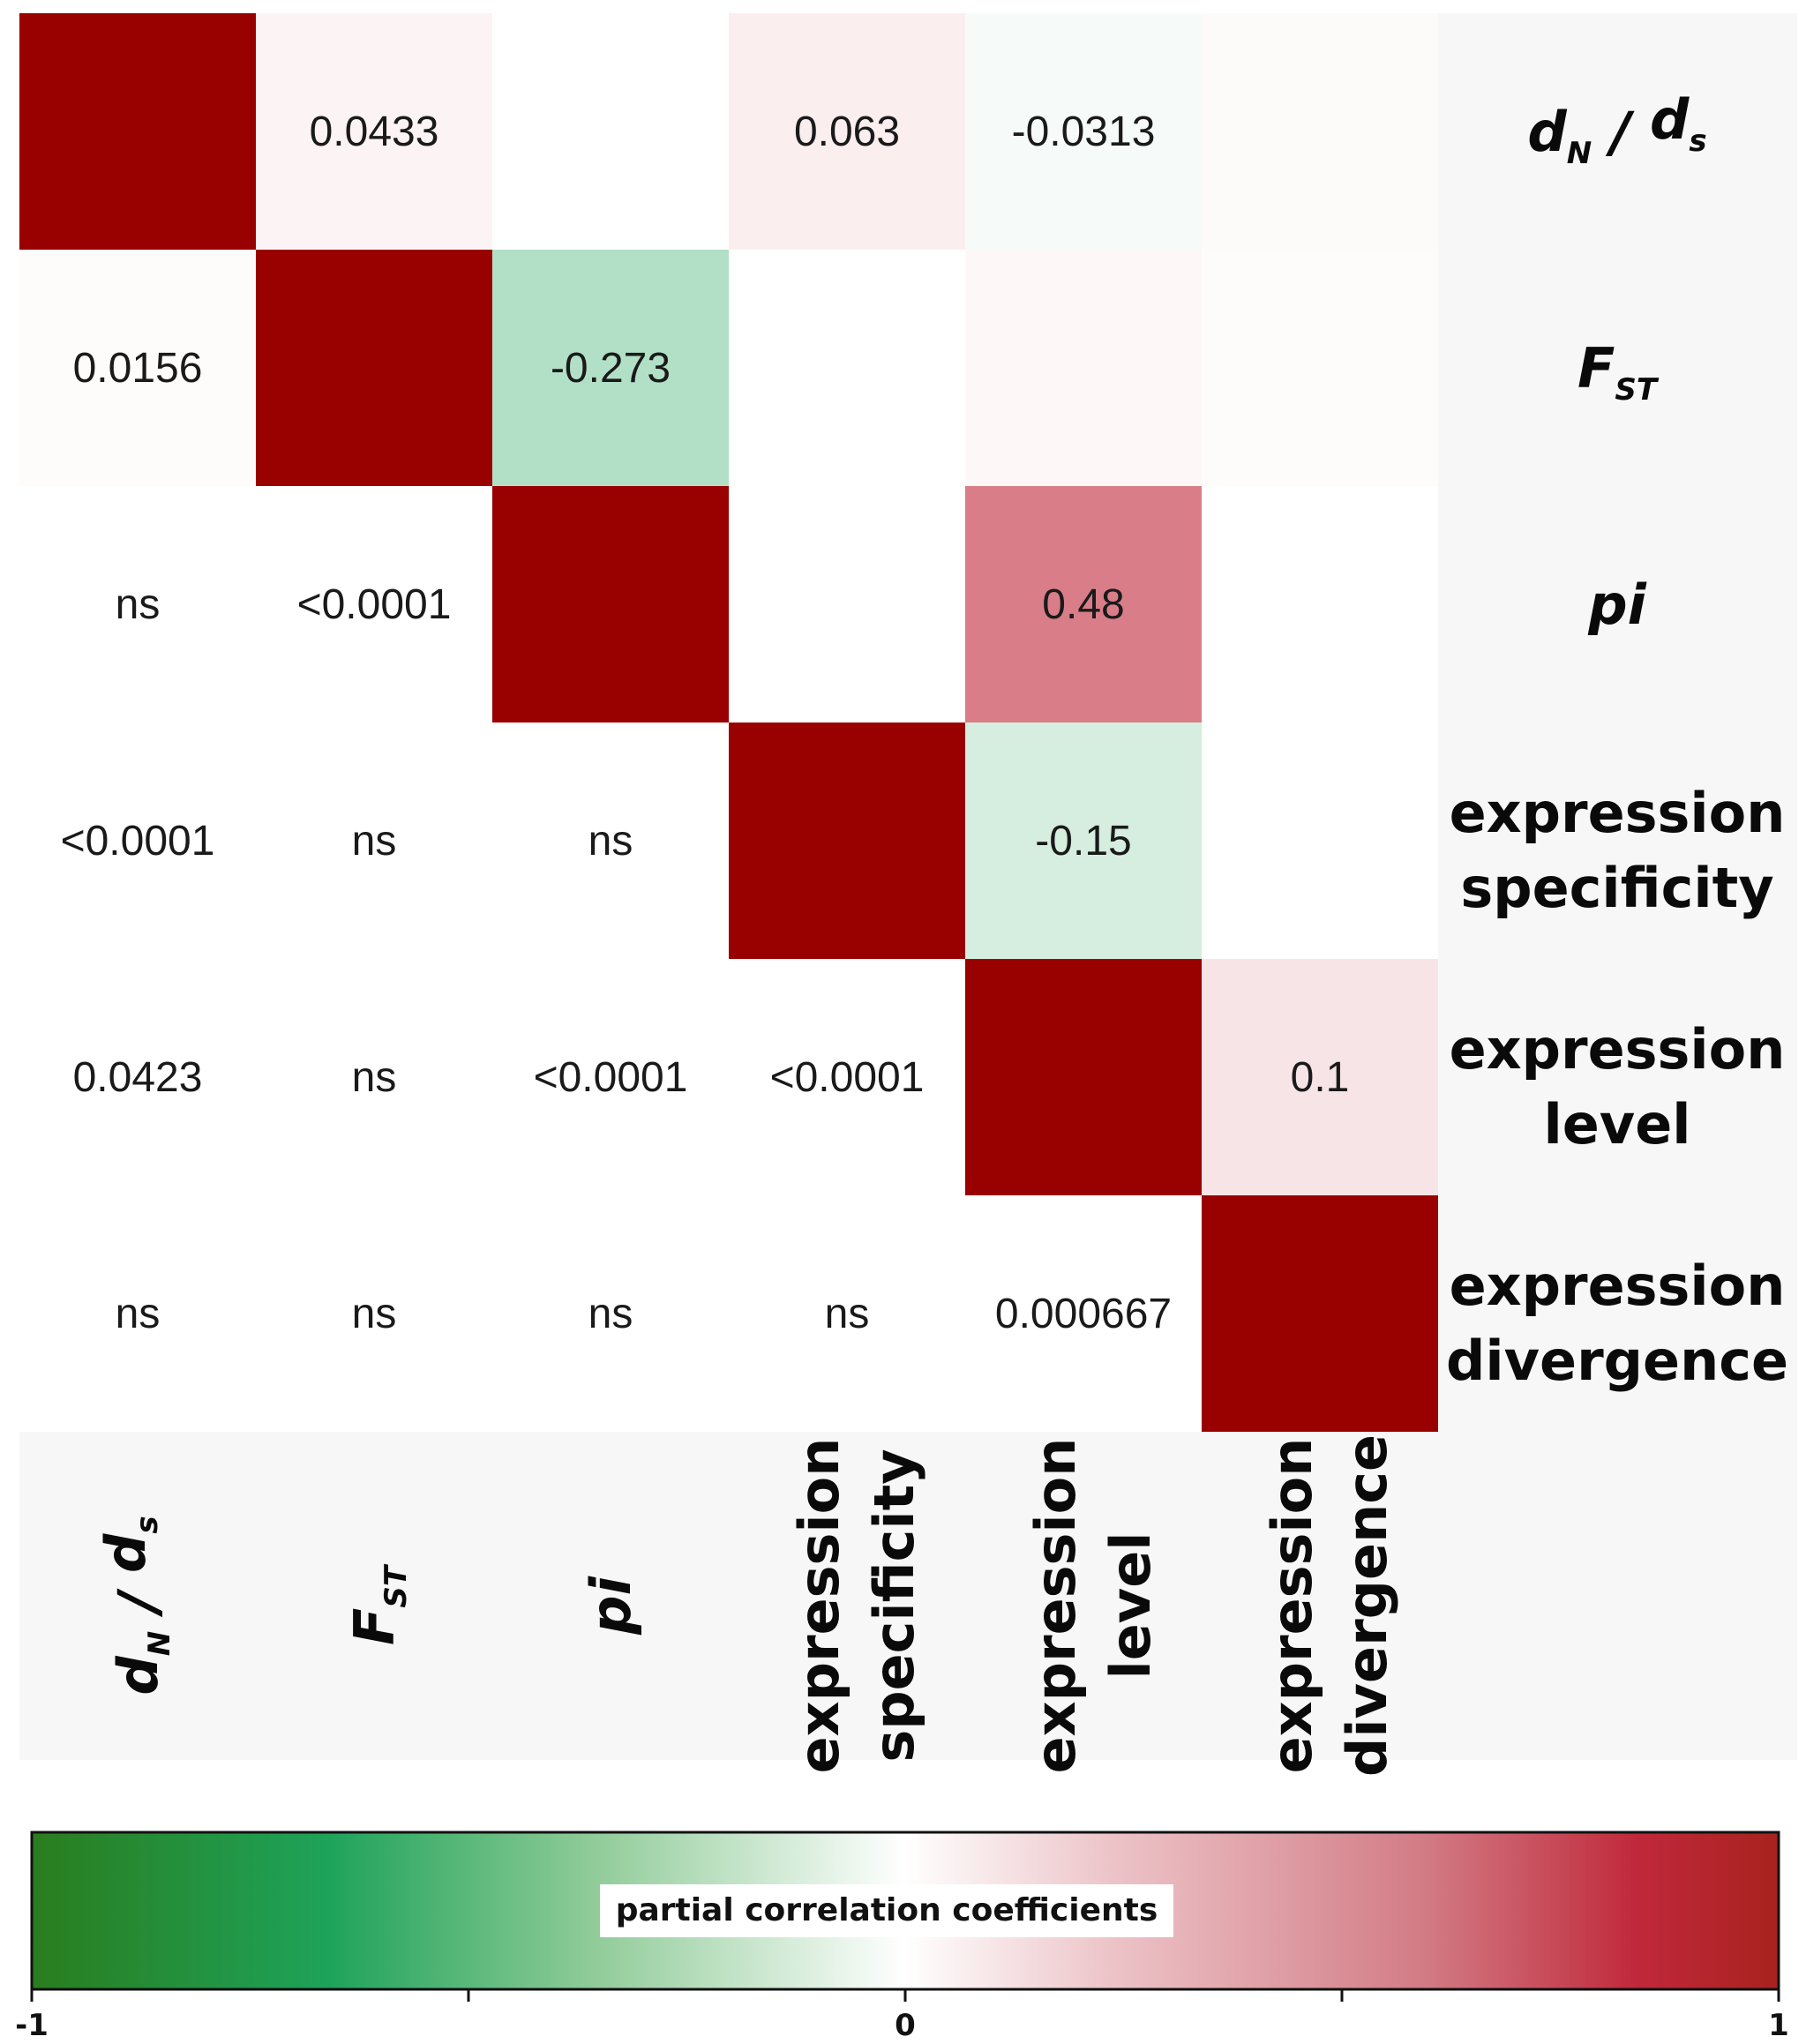  I want to click on cell-value: -0.15, so click(1083, 841).